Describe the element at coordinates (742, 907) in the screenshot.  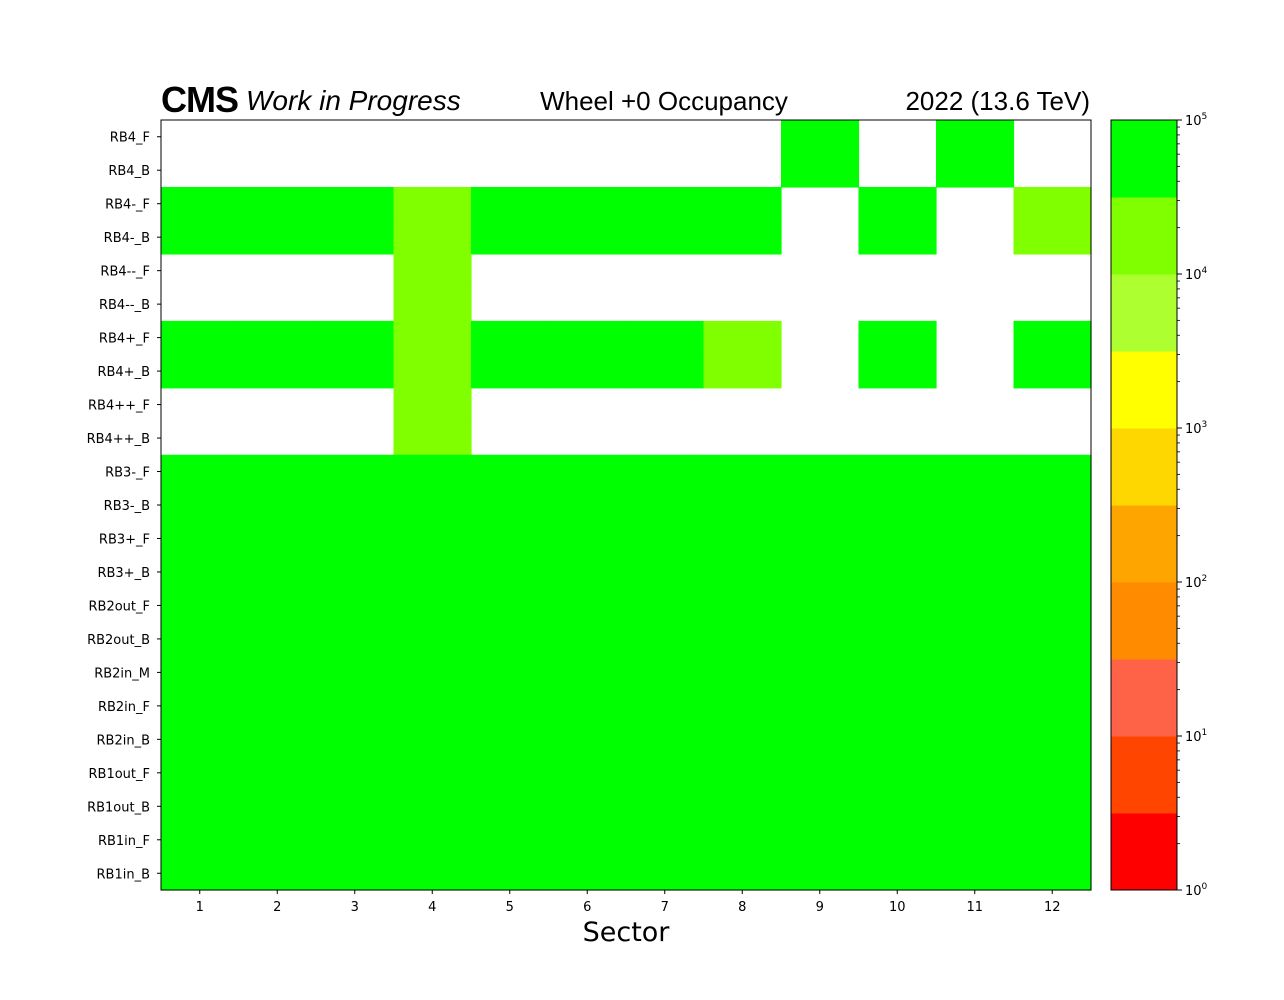
I see `x-tick-label: 8` at that location.